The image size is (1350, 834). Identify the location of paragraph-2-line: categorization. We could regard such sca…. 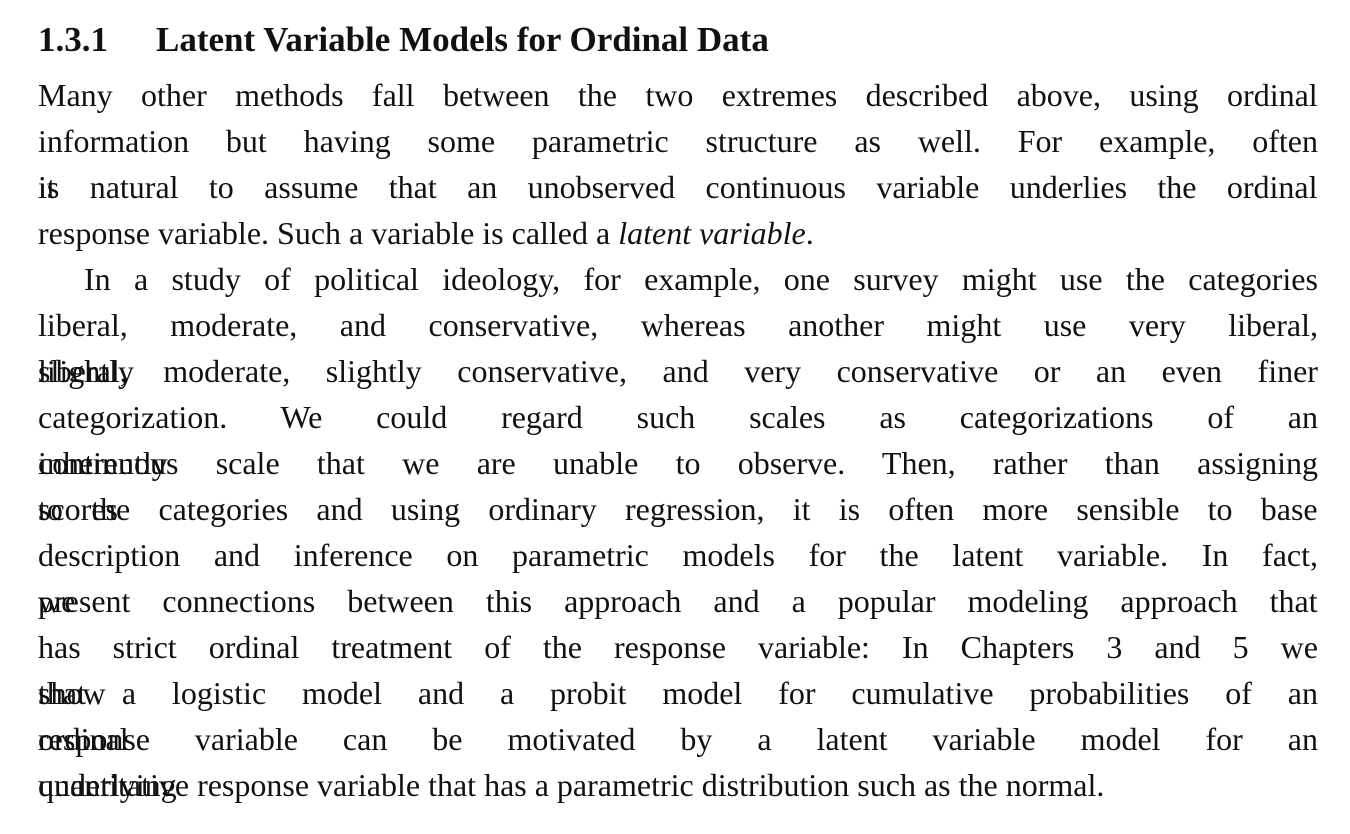
(678, 440).